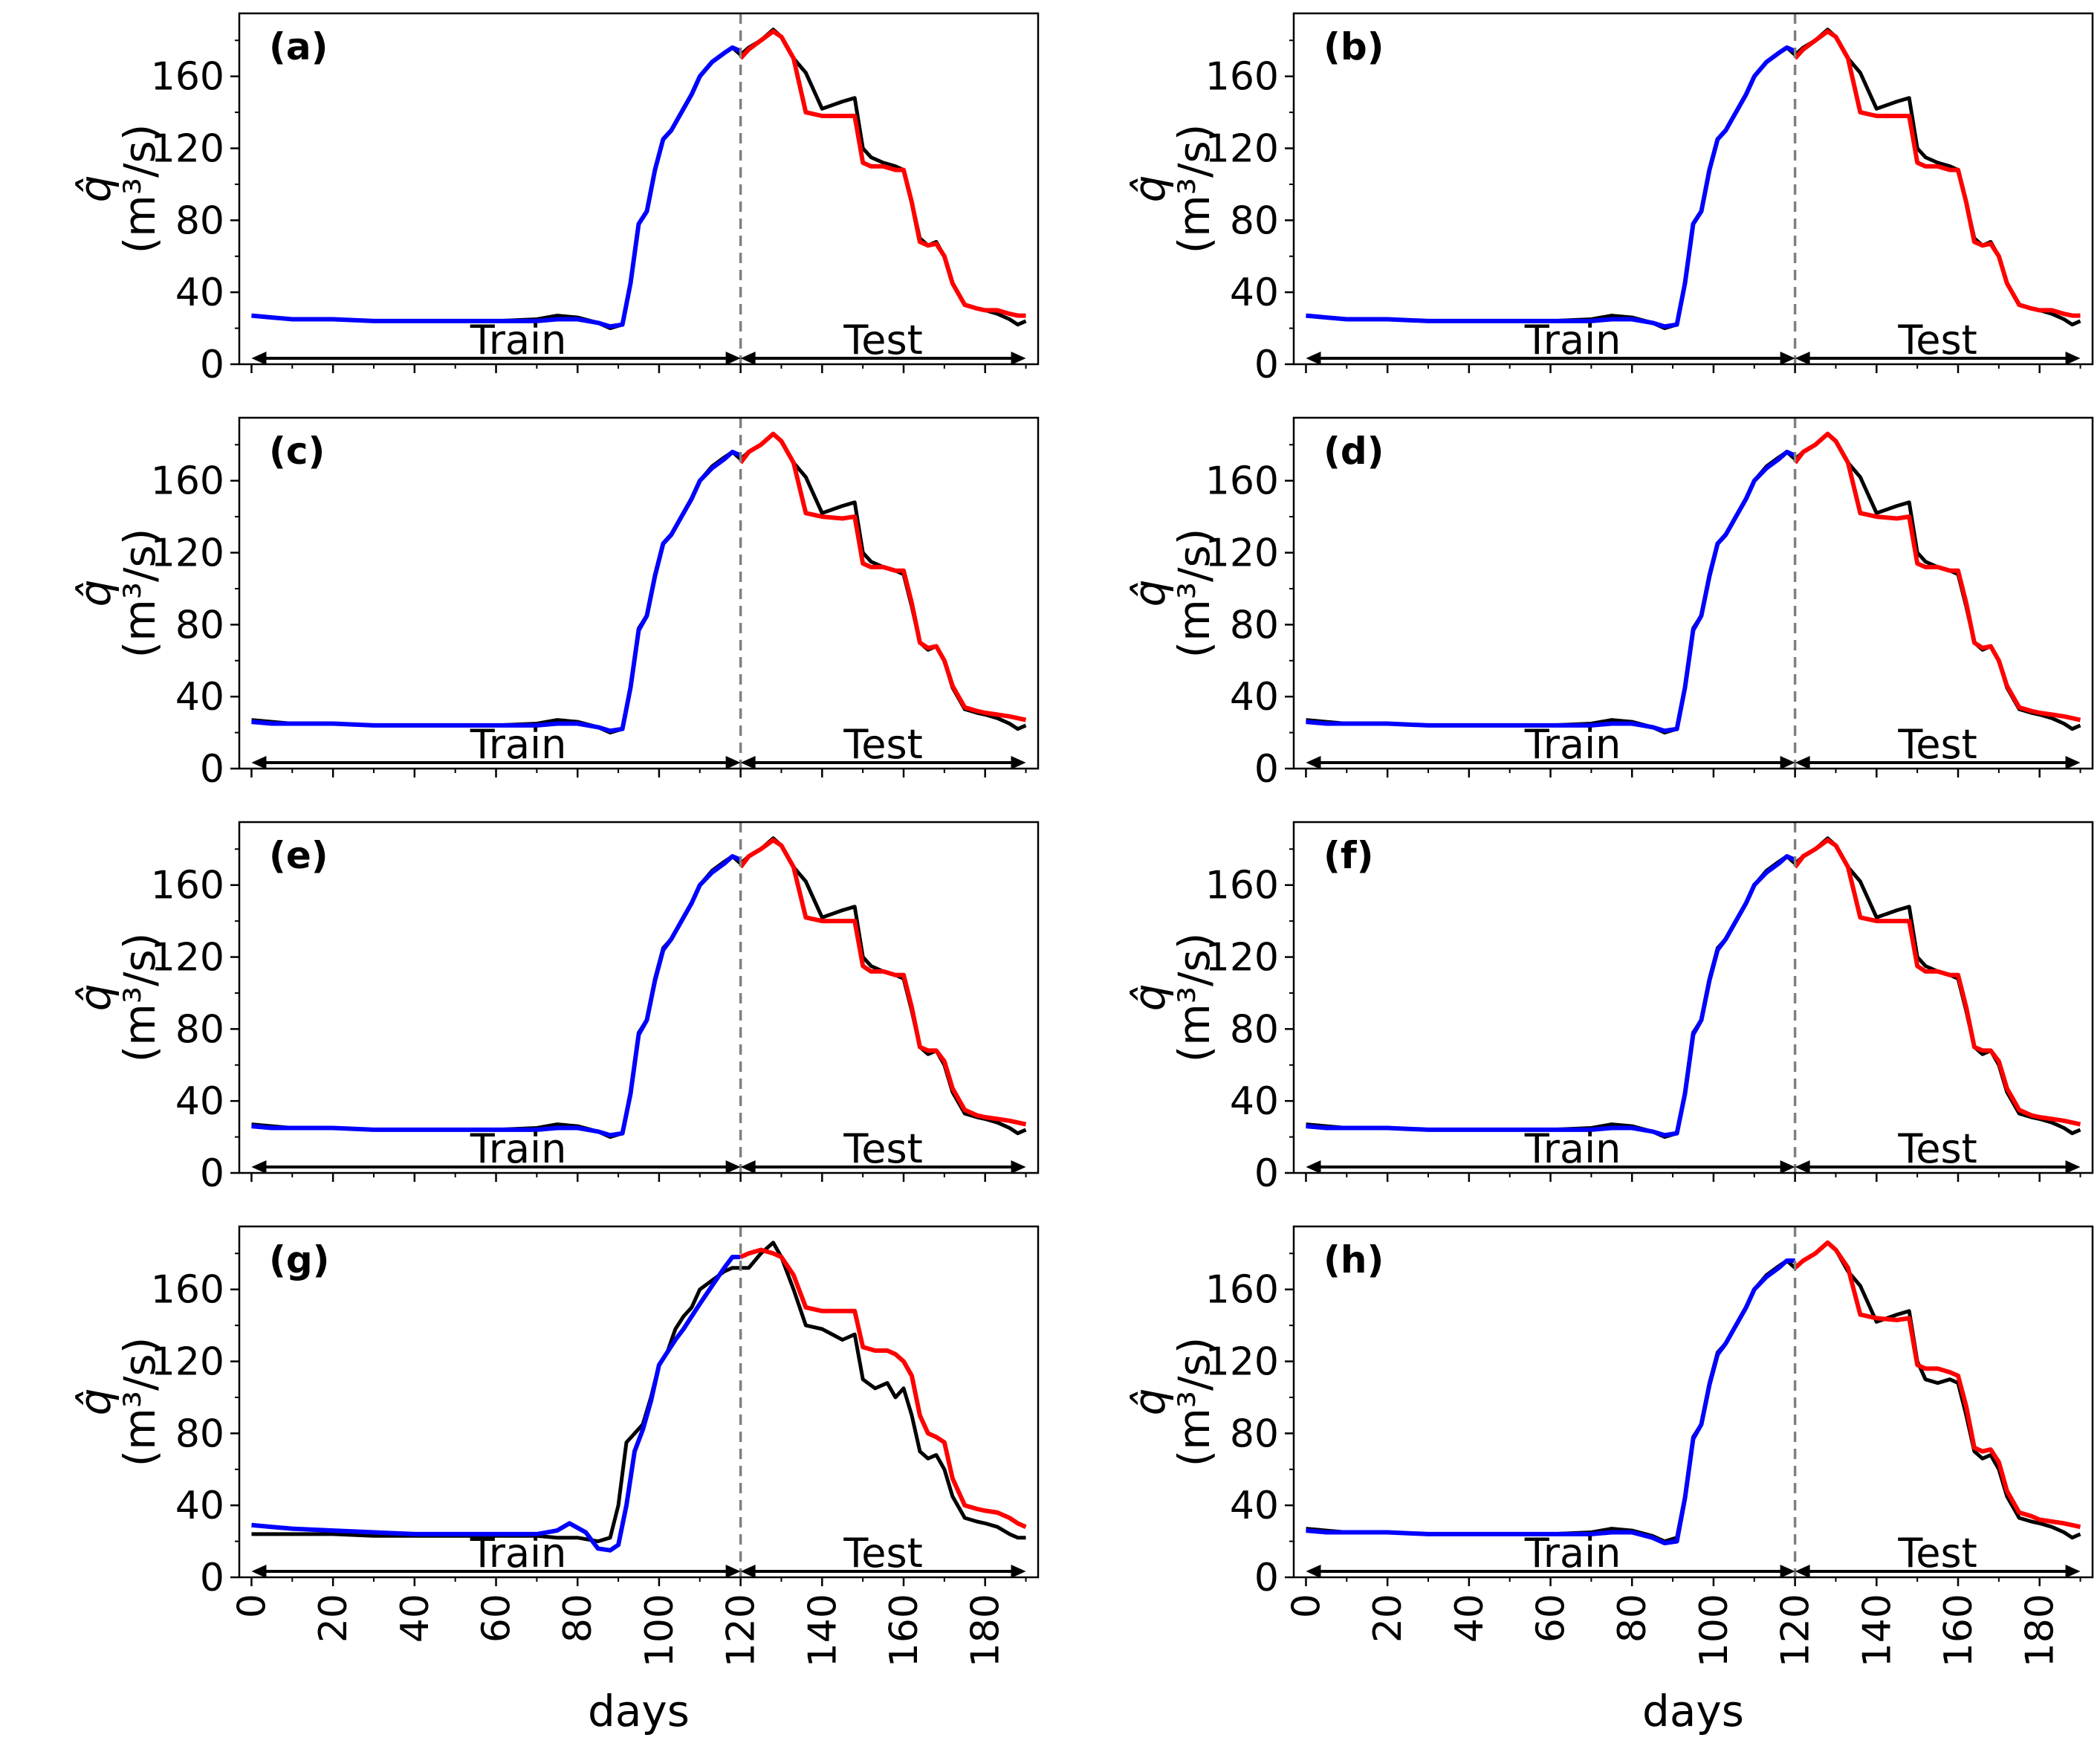 This screenshot has height=1749, width=2100. What do you see at coordinates (1348, 855) in the screenshot?
I see `panel-label: (f)` at bounding box center [1348, 855].